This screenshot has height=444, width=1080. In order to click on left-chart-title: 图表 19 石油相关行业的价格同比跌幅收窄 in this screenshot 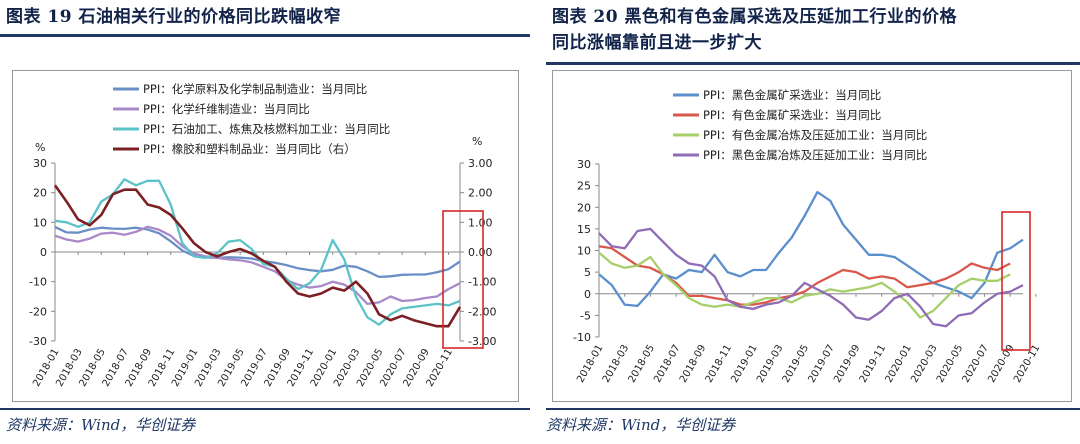, I will do `click(173, 17)`.